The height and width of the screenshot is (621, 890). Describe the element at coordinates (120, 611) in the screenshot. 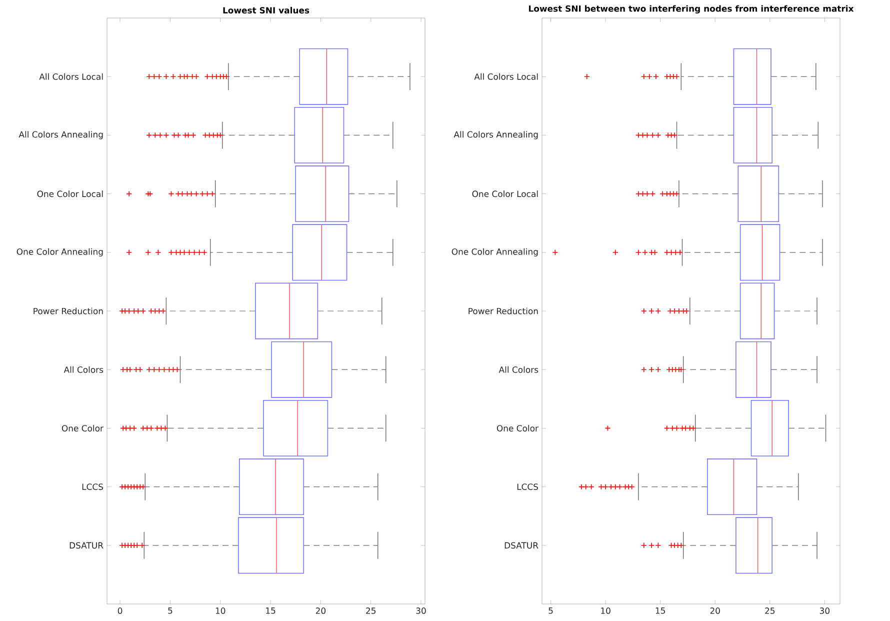

I see `x-tick-label: 0` at that location.